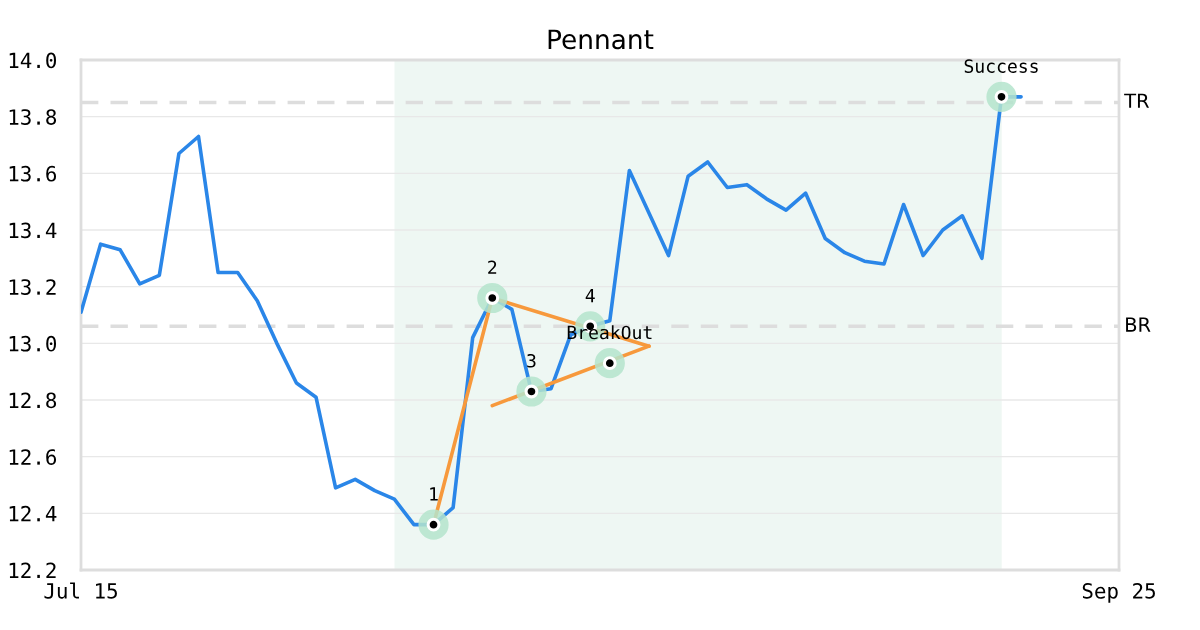 This screenshot has width=1200, height=630. Describe the element at coordinates (609, 332) in the screenshot. I see `annotation: BreakOut` at that location.